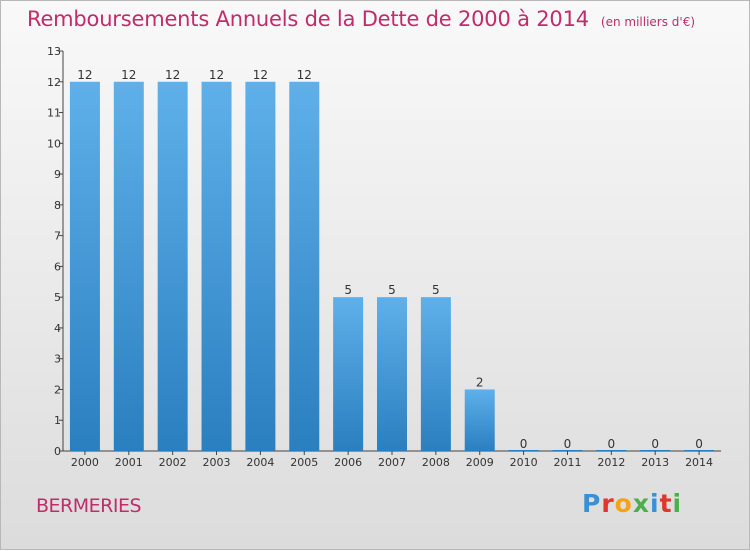  I want to click on y-tick-label: 13, so click(54, 51).